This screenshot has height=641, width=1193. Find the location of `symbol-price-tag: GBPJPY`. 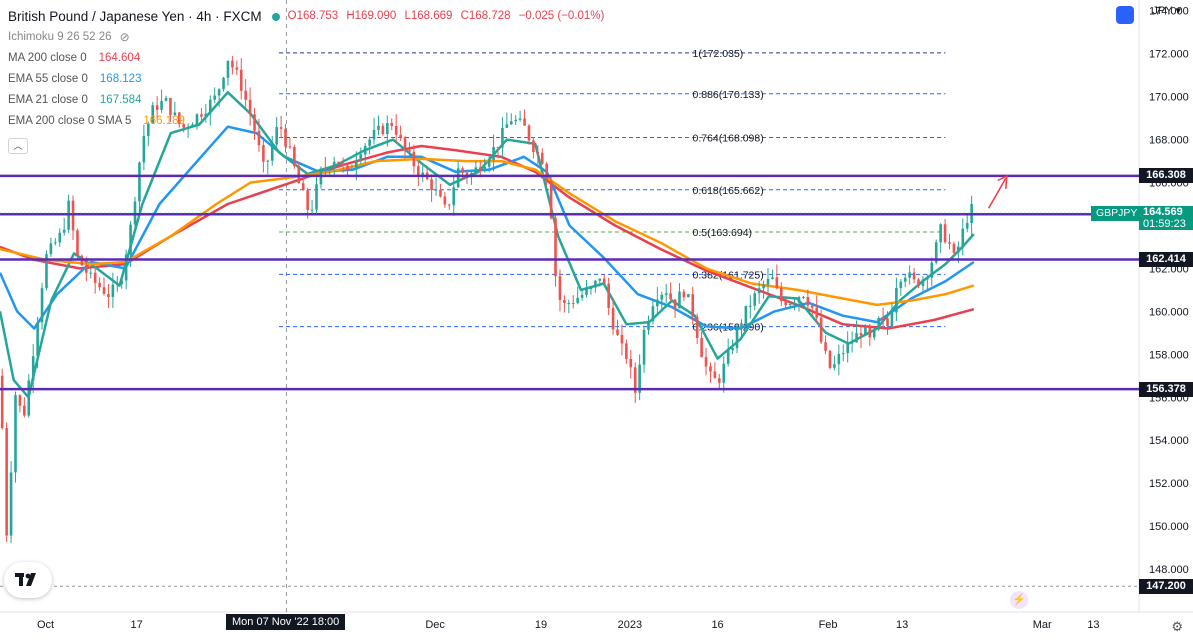

symbol-price-tag: GBPJPY is located at coordinates (1117, 214).